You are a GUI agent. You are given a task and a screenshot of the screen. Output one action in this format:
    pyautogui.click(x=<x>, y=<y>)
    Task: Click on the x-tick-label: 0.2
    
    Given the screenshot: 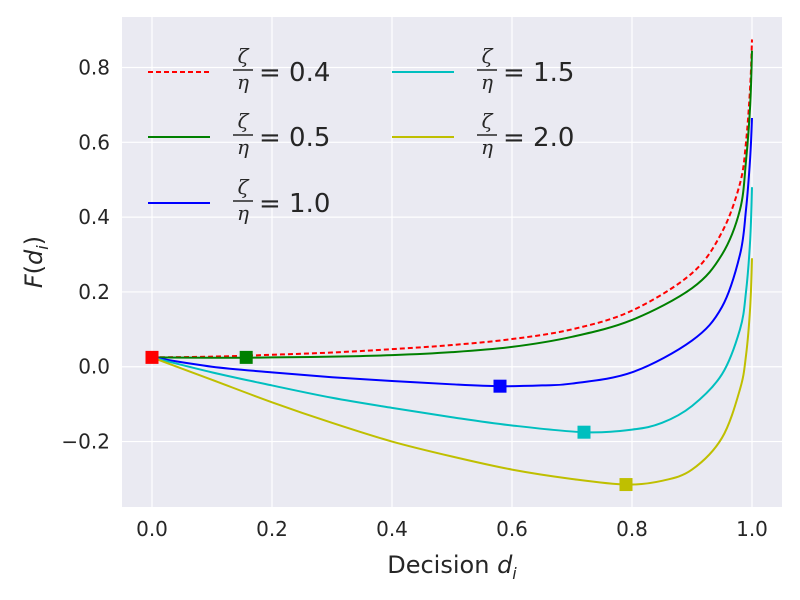 What is the action you would take?
    pyautogui.click(x=272, y=529)
    